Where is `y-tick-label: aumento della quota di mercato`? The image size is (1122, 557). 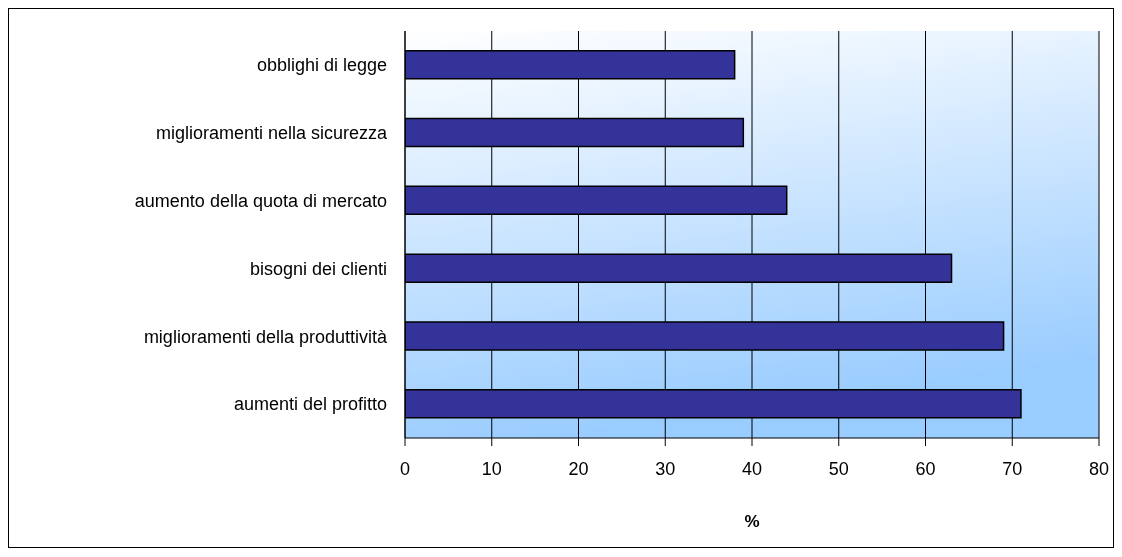
y-tick-label: aumento della quota di mercato is located at coordinates (260, 200).